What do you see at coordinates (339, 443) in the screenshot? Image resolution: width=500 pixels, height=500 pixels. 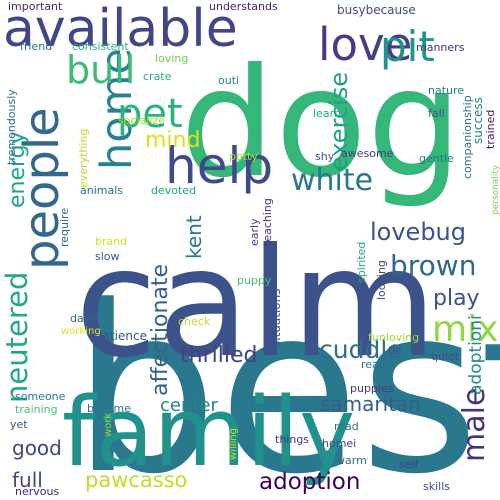 I see `word-homei: homei` at bounding box center [339, 443].